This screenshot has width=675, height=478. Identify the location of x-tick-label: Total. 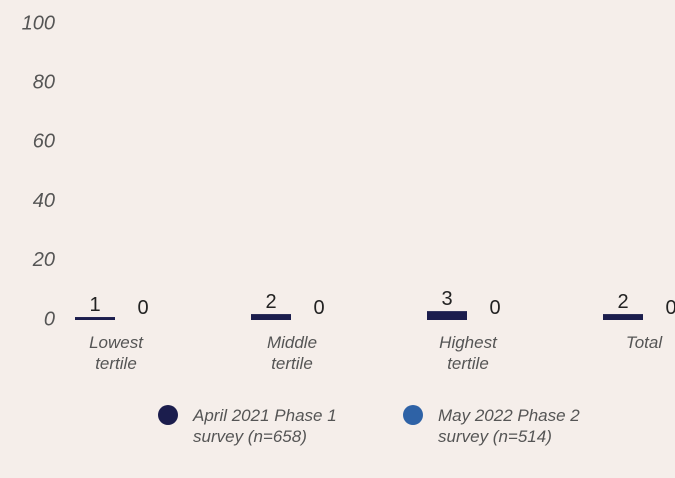
(644, 342).